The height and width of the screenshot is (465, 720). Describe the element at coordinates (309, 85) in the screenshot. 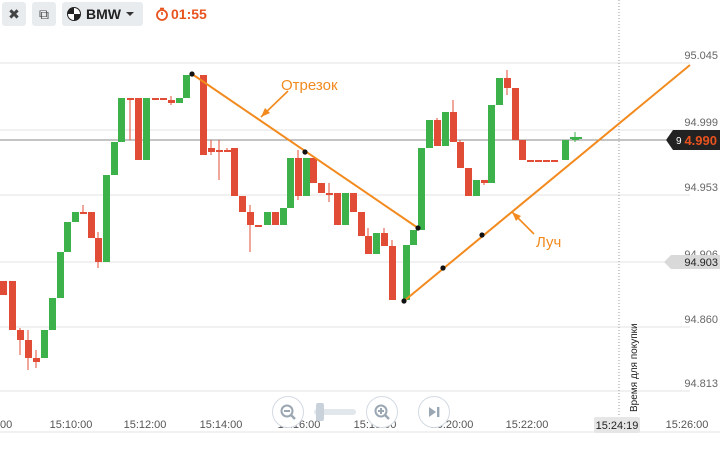

I see `annotation-label: Отрезок` at that location.